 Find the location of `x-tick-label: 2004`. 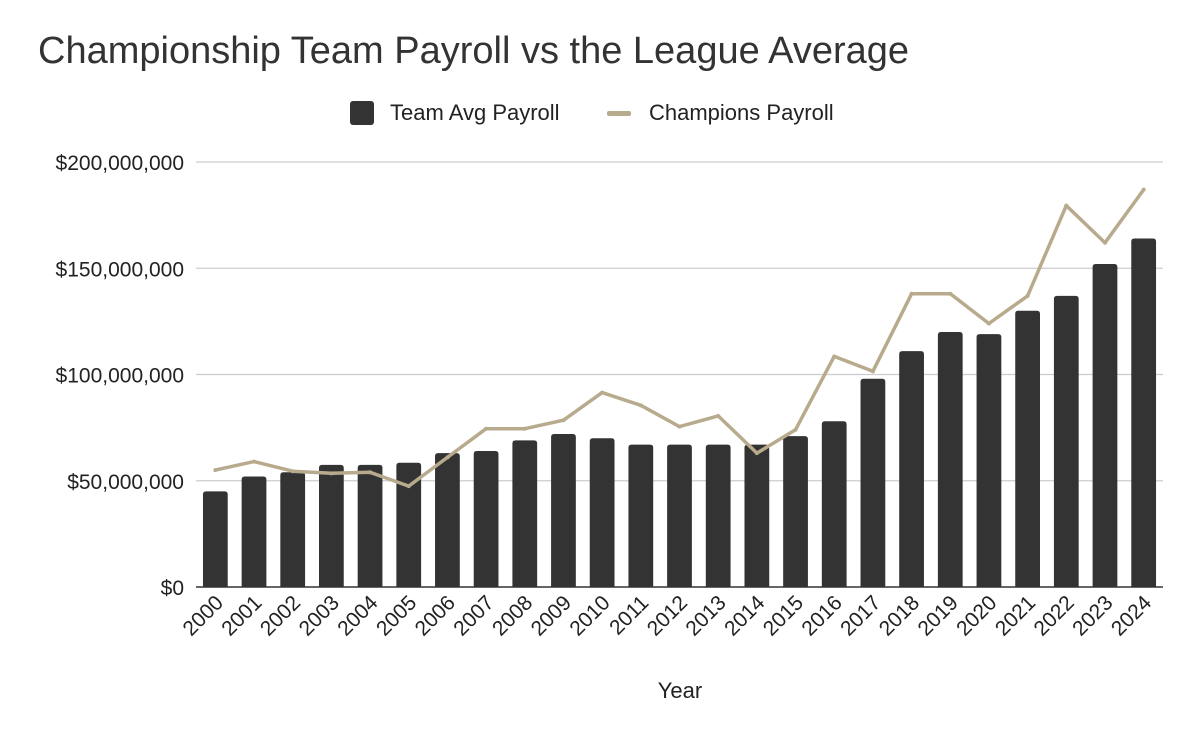

x-tick-label: 2004 is located at coordinates (358, 616).